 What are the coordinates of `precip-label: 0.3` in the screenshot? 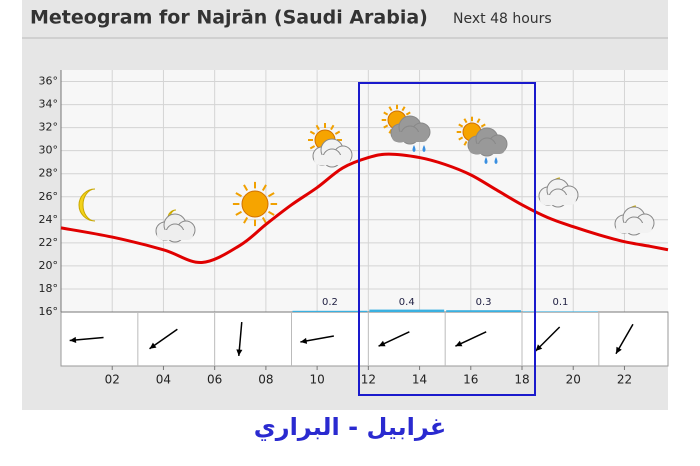 It's located at (484, 302).